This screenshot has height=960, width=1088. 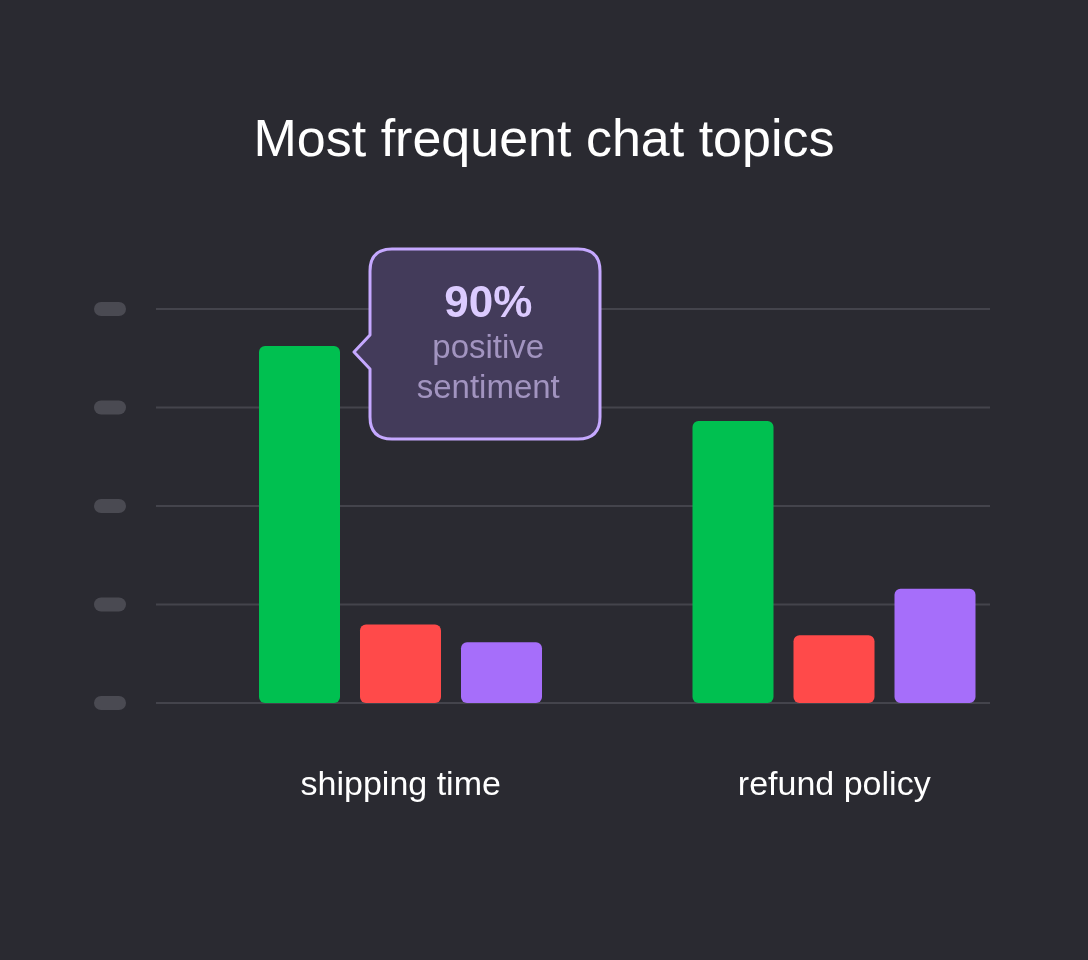 I want to click on x-tick-label: refund policy, so click(x=834, y=783).